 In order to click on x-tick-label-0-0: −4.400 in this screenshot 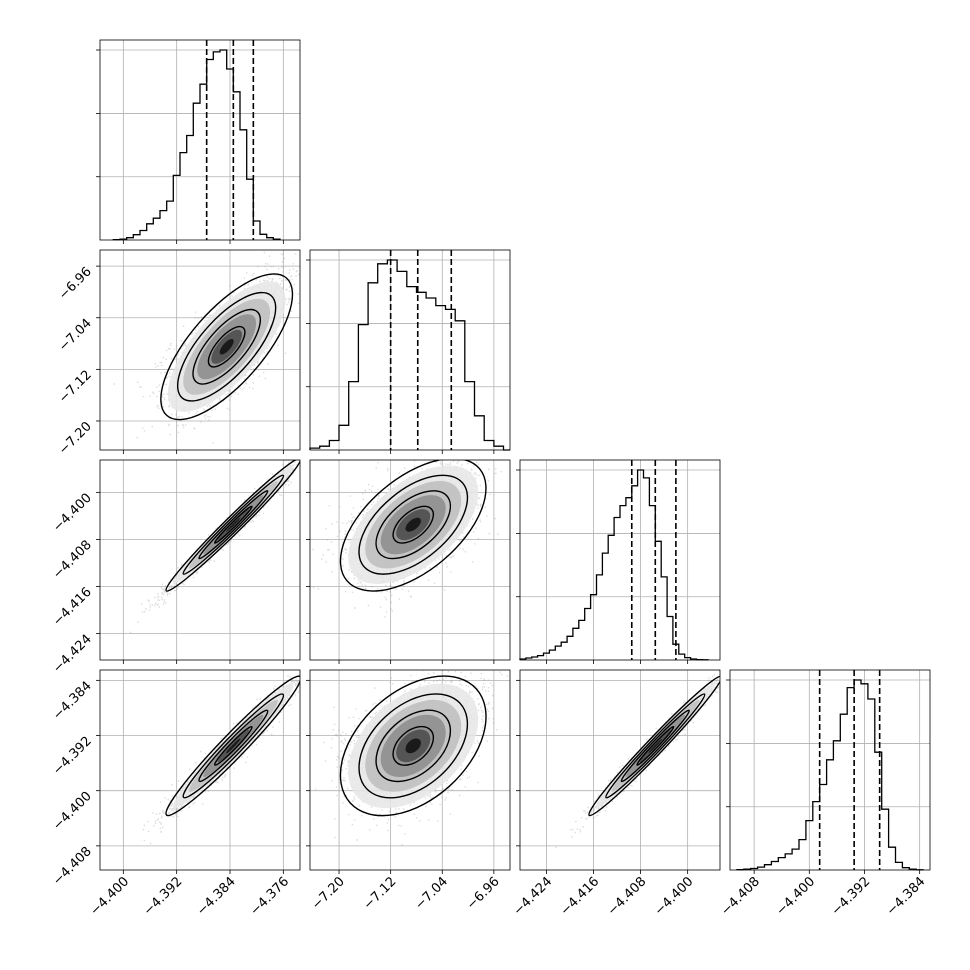, I will do `click(110, 896)`.